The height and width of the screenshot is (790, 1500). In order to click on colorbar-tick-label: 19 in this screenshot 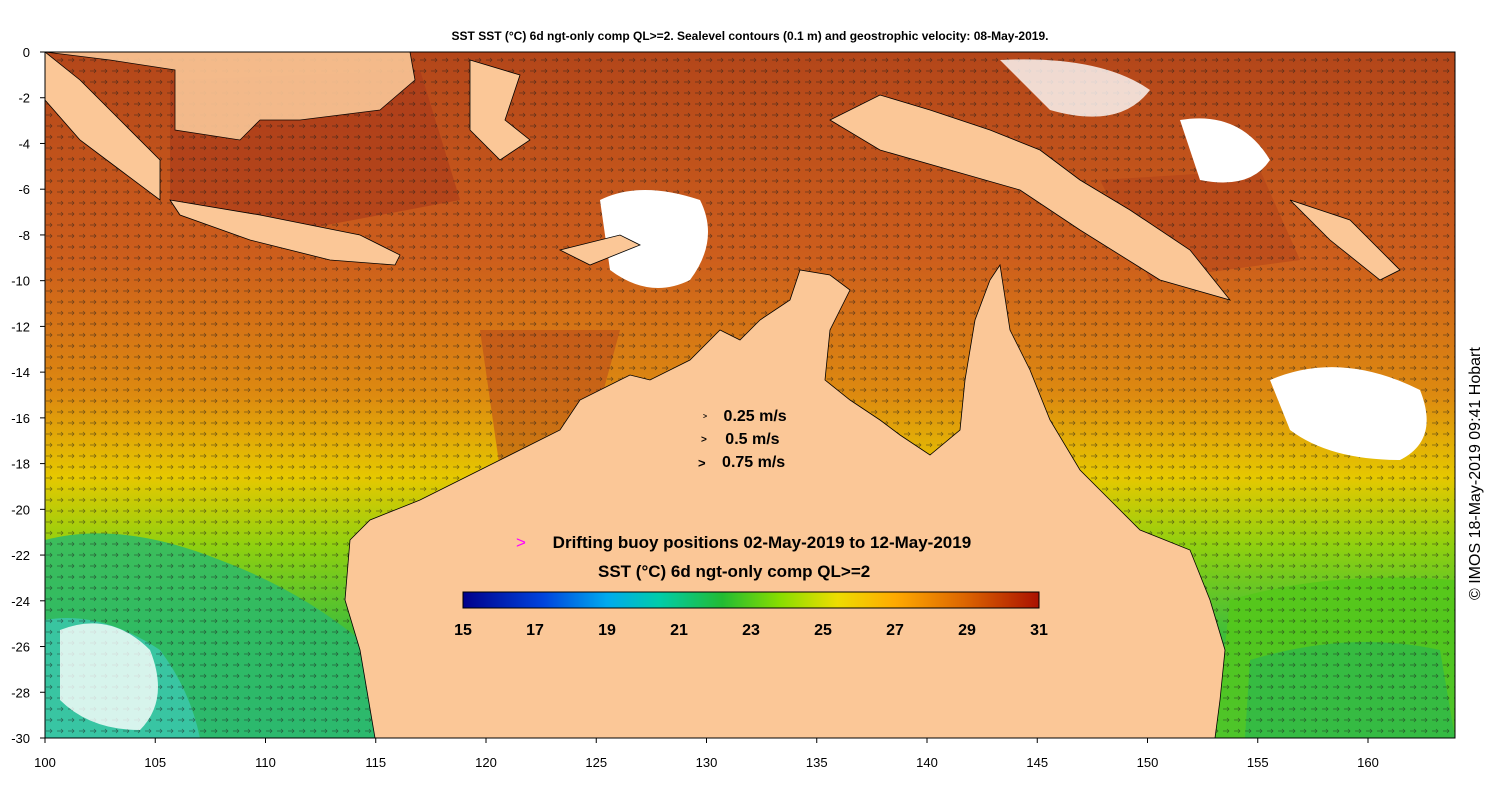, I will do `click(607, 630)`.